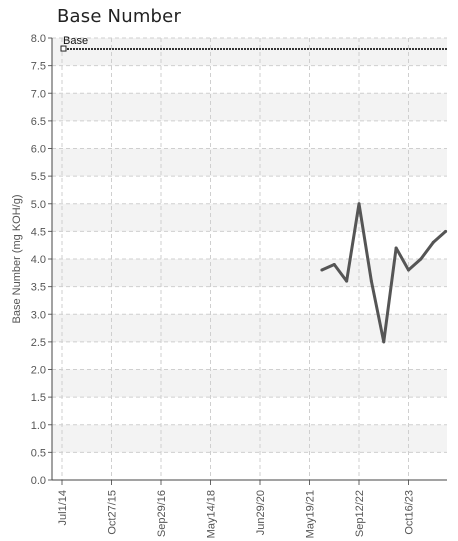 The image size is (458, 541). What do you see at coordinates (38, 453) in the screenshot?
I see `y-tick-label: 0.5` at bounding box center [38, 453].